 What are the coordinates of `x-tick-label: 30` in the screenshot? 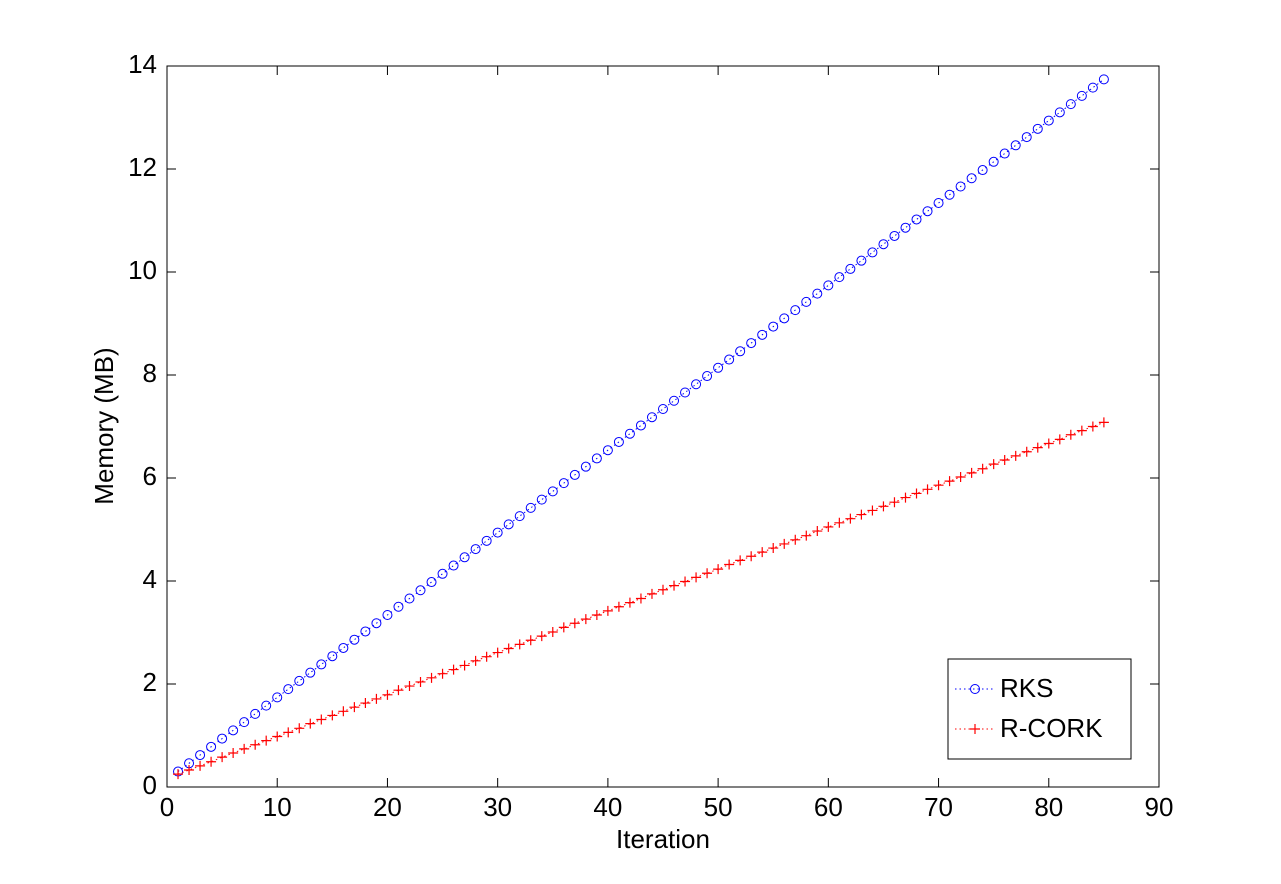 It's located at (497, 807).